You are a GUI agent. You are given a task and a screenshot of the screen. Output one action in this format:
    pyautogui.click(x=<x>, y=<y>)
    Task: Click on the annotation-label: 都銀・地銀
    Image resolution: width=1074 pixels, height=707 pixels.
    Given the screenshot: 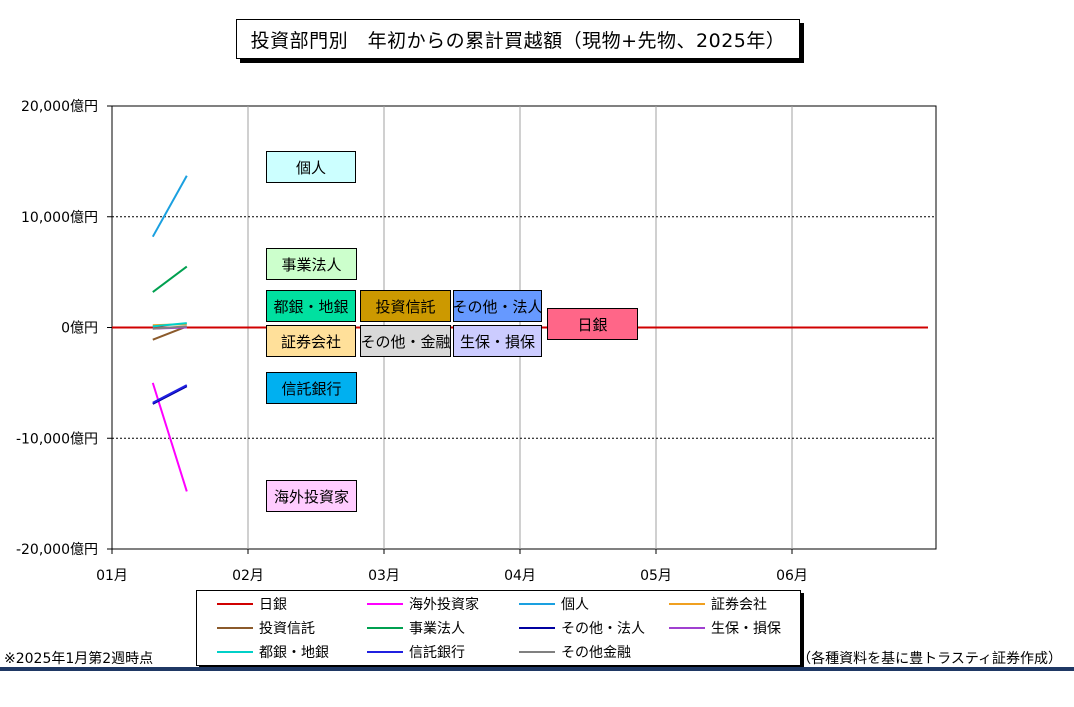 What is the action you would take?
    pyautogui.click(x=311, y=306)
    